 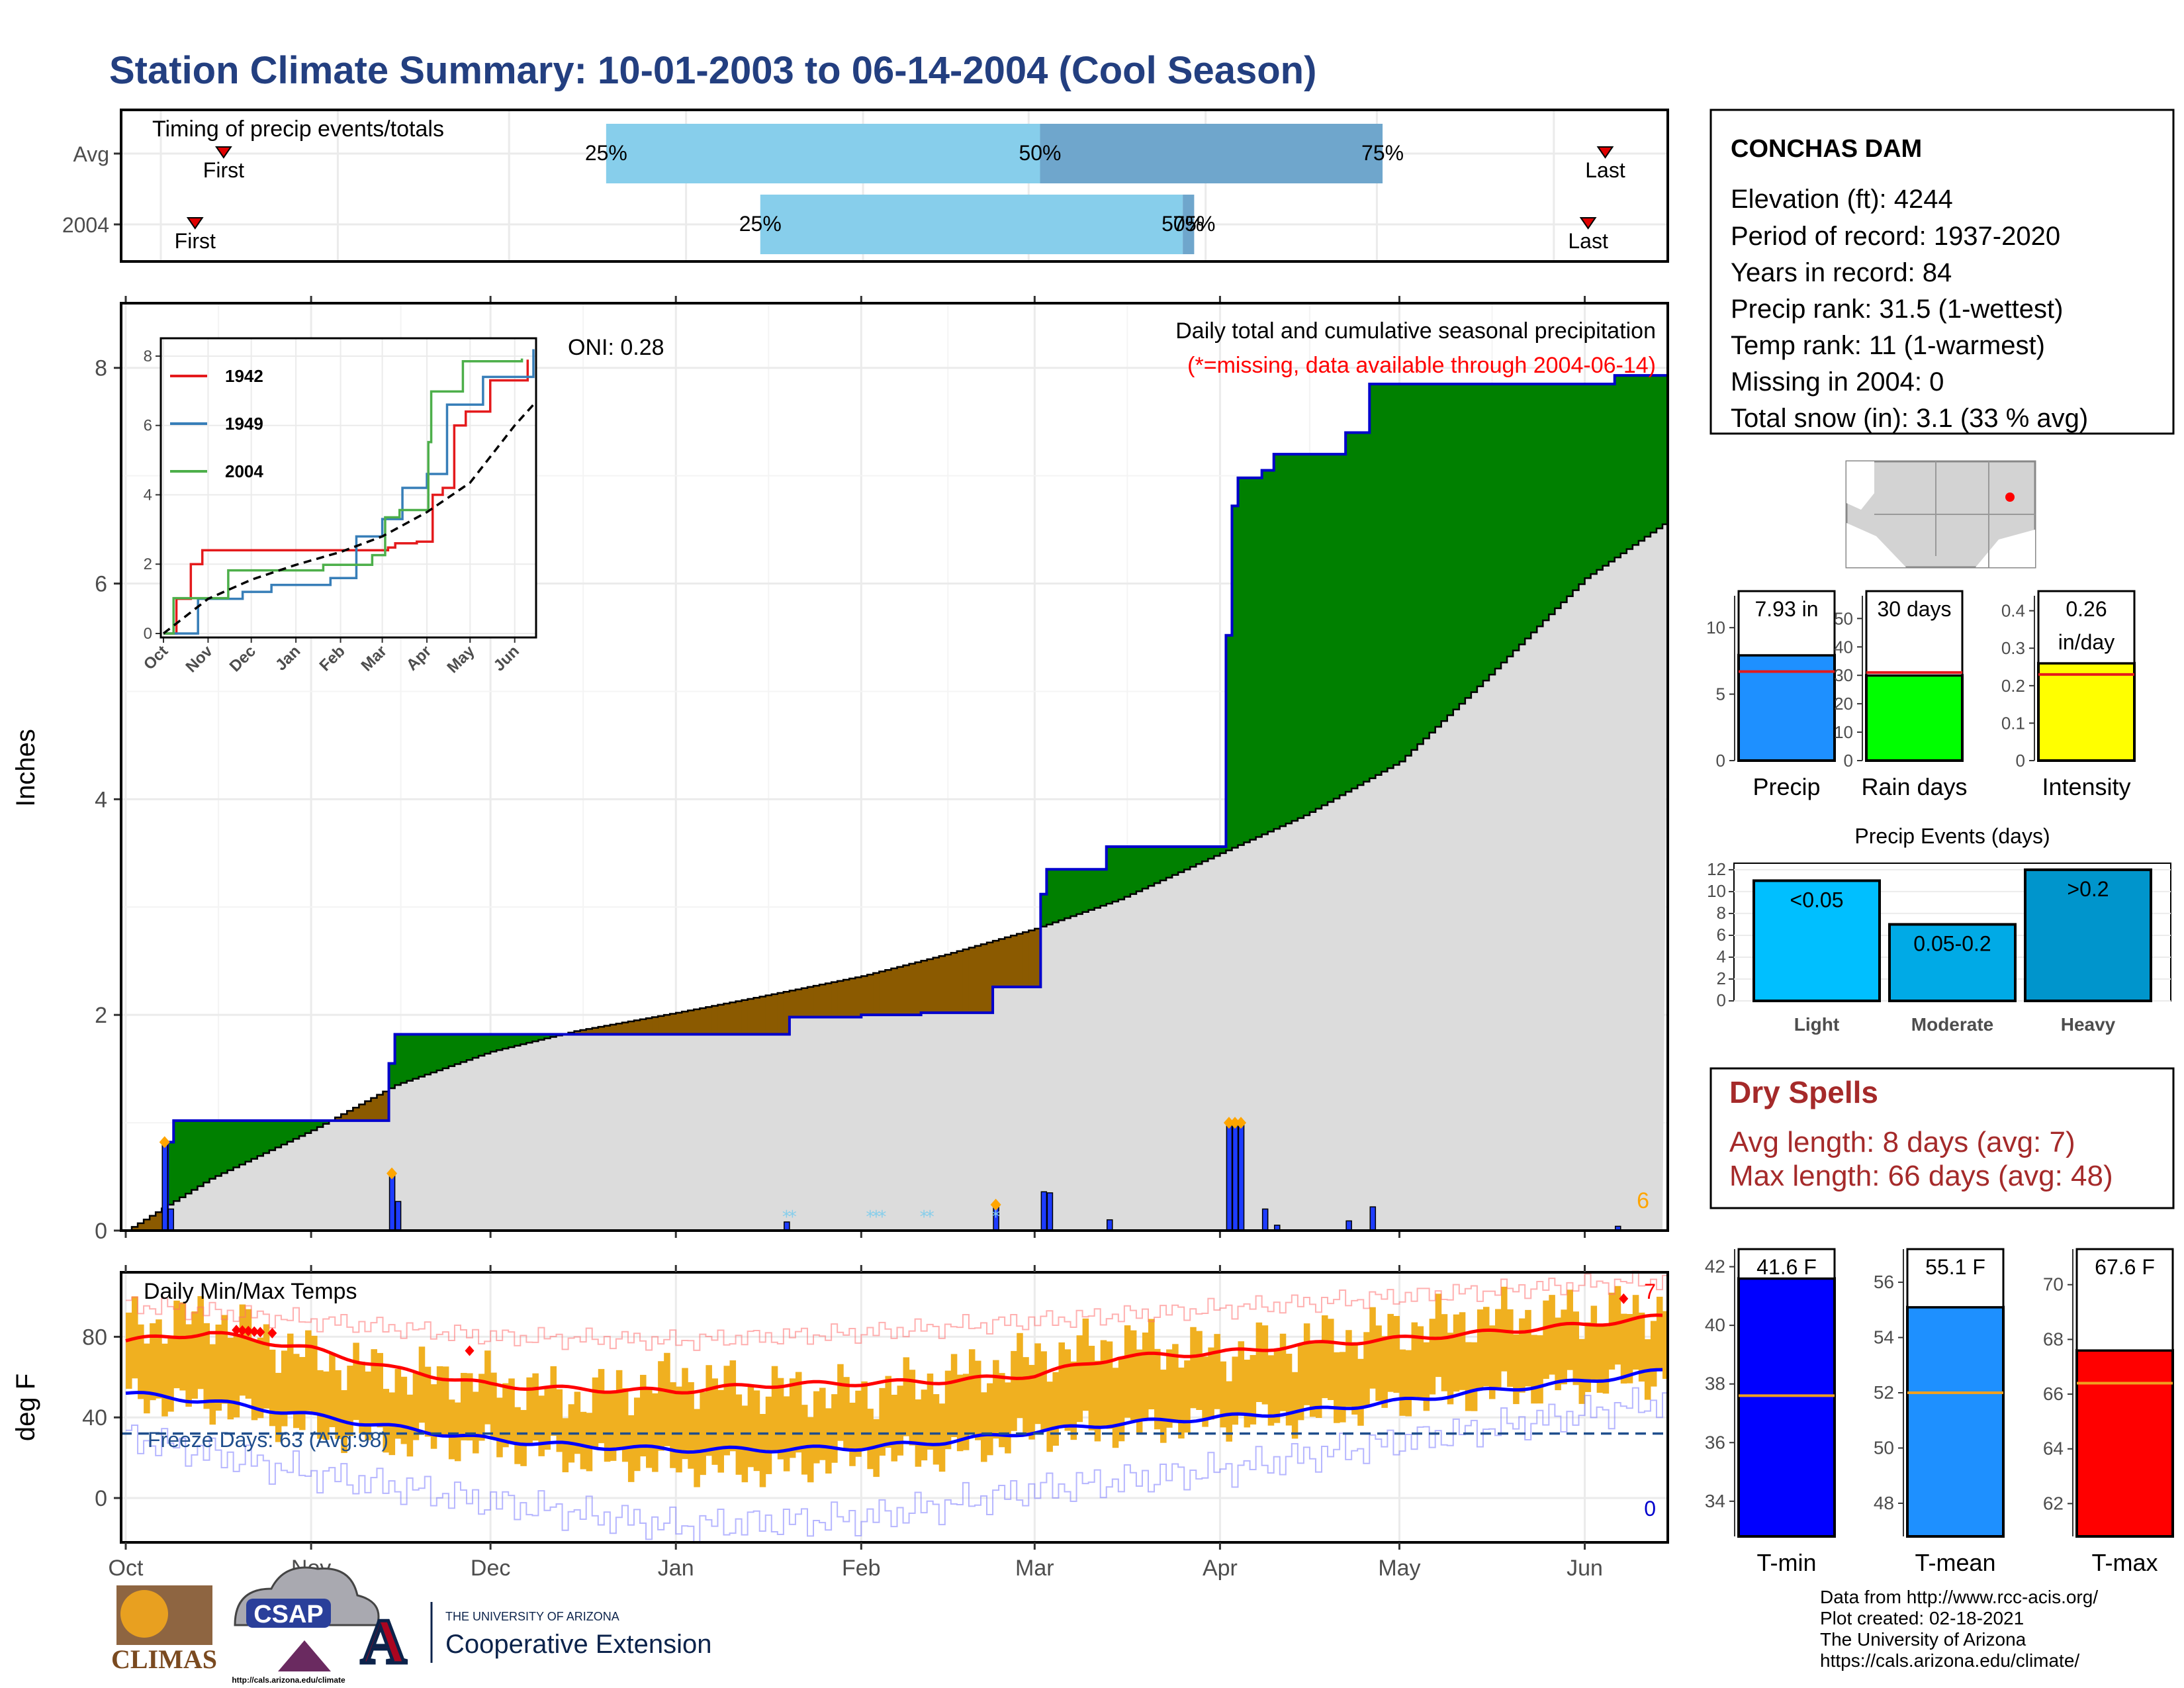 What do you see at coordinates (1914, 609) in the screenshot?
I see `mini-value-label: 30 days` at bounding box center [1914, 609].